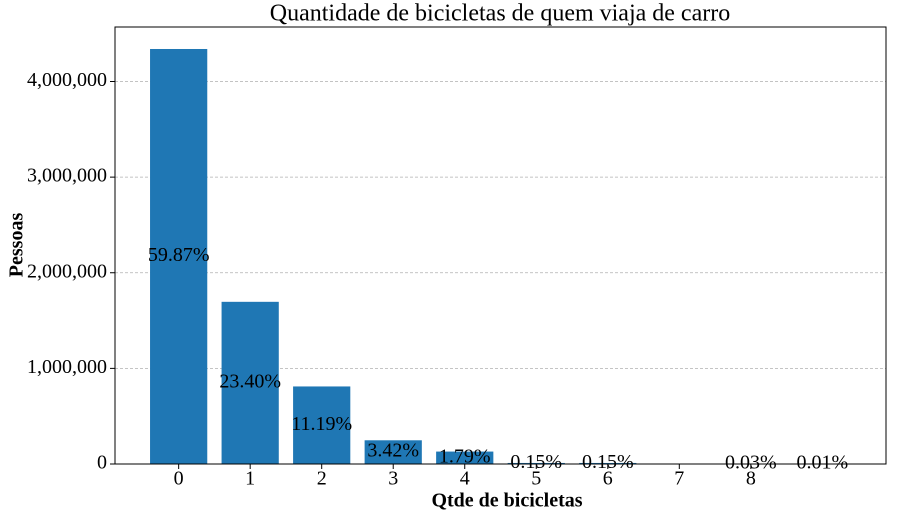  I want to click on x-tick-label: 3, so click(393, 479).